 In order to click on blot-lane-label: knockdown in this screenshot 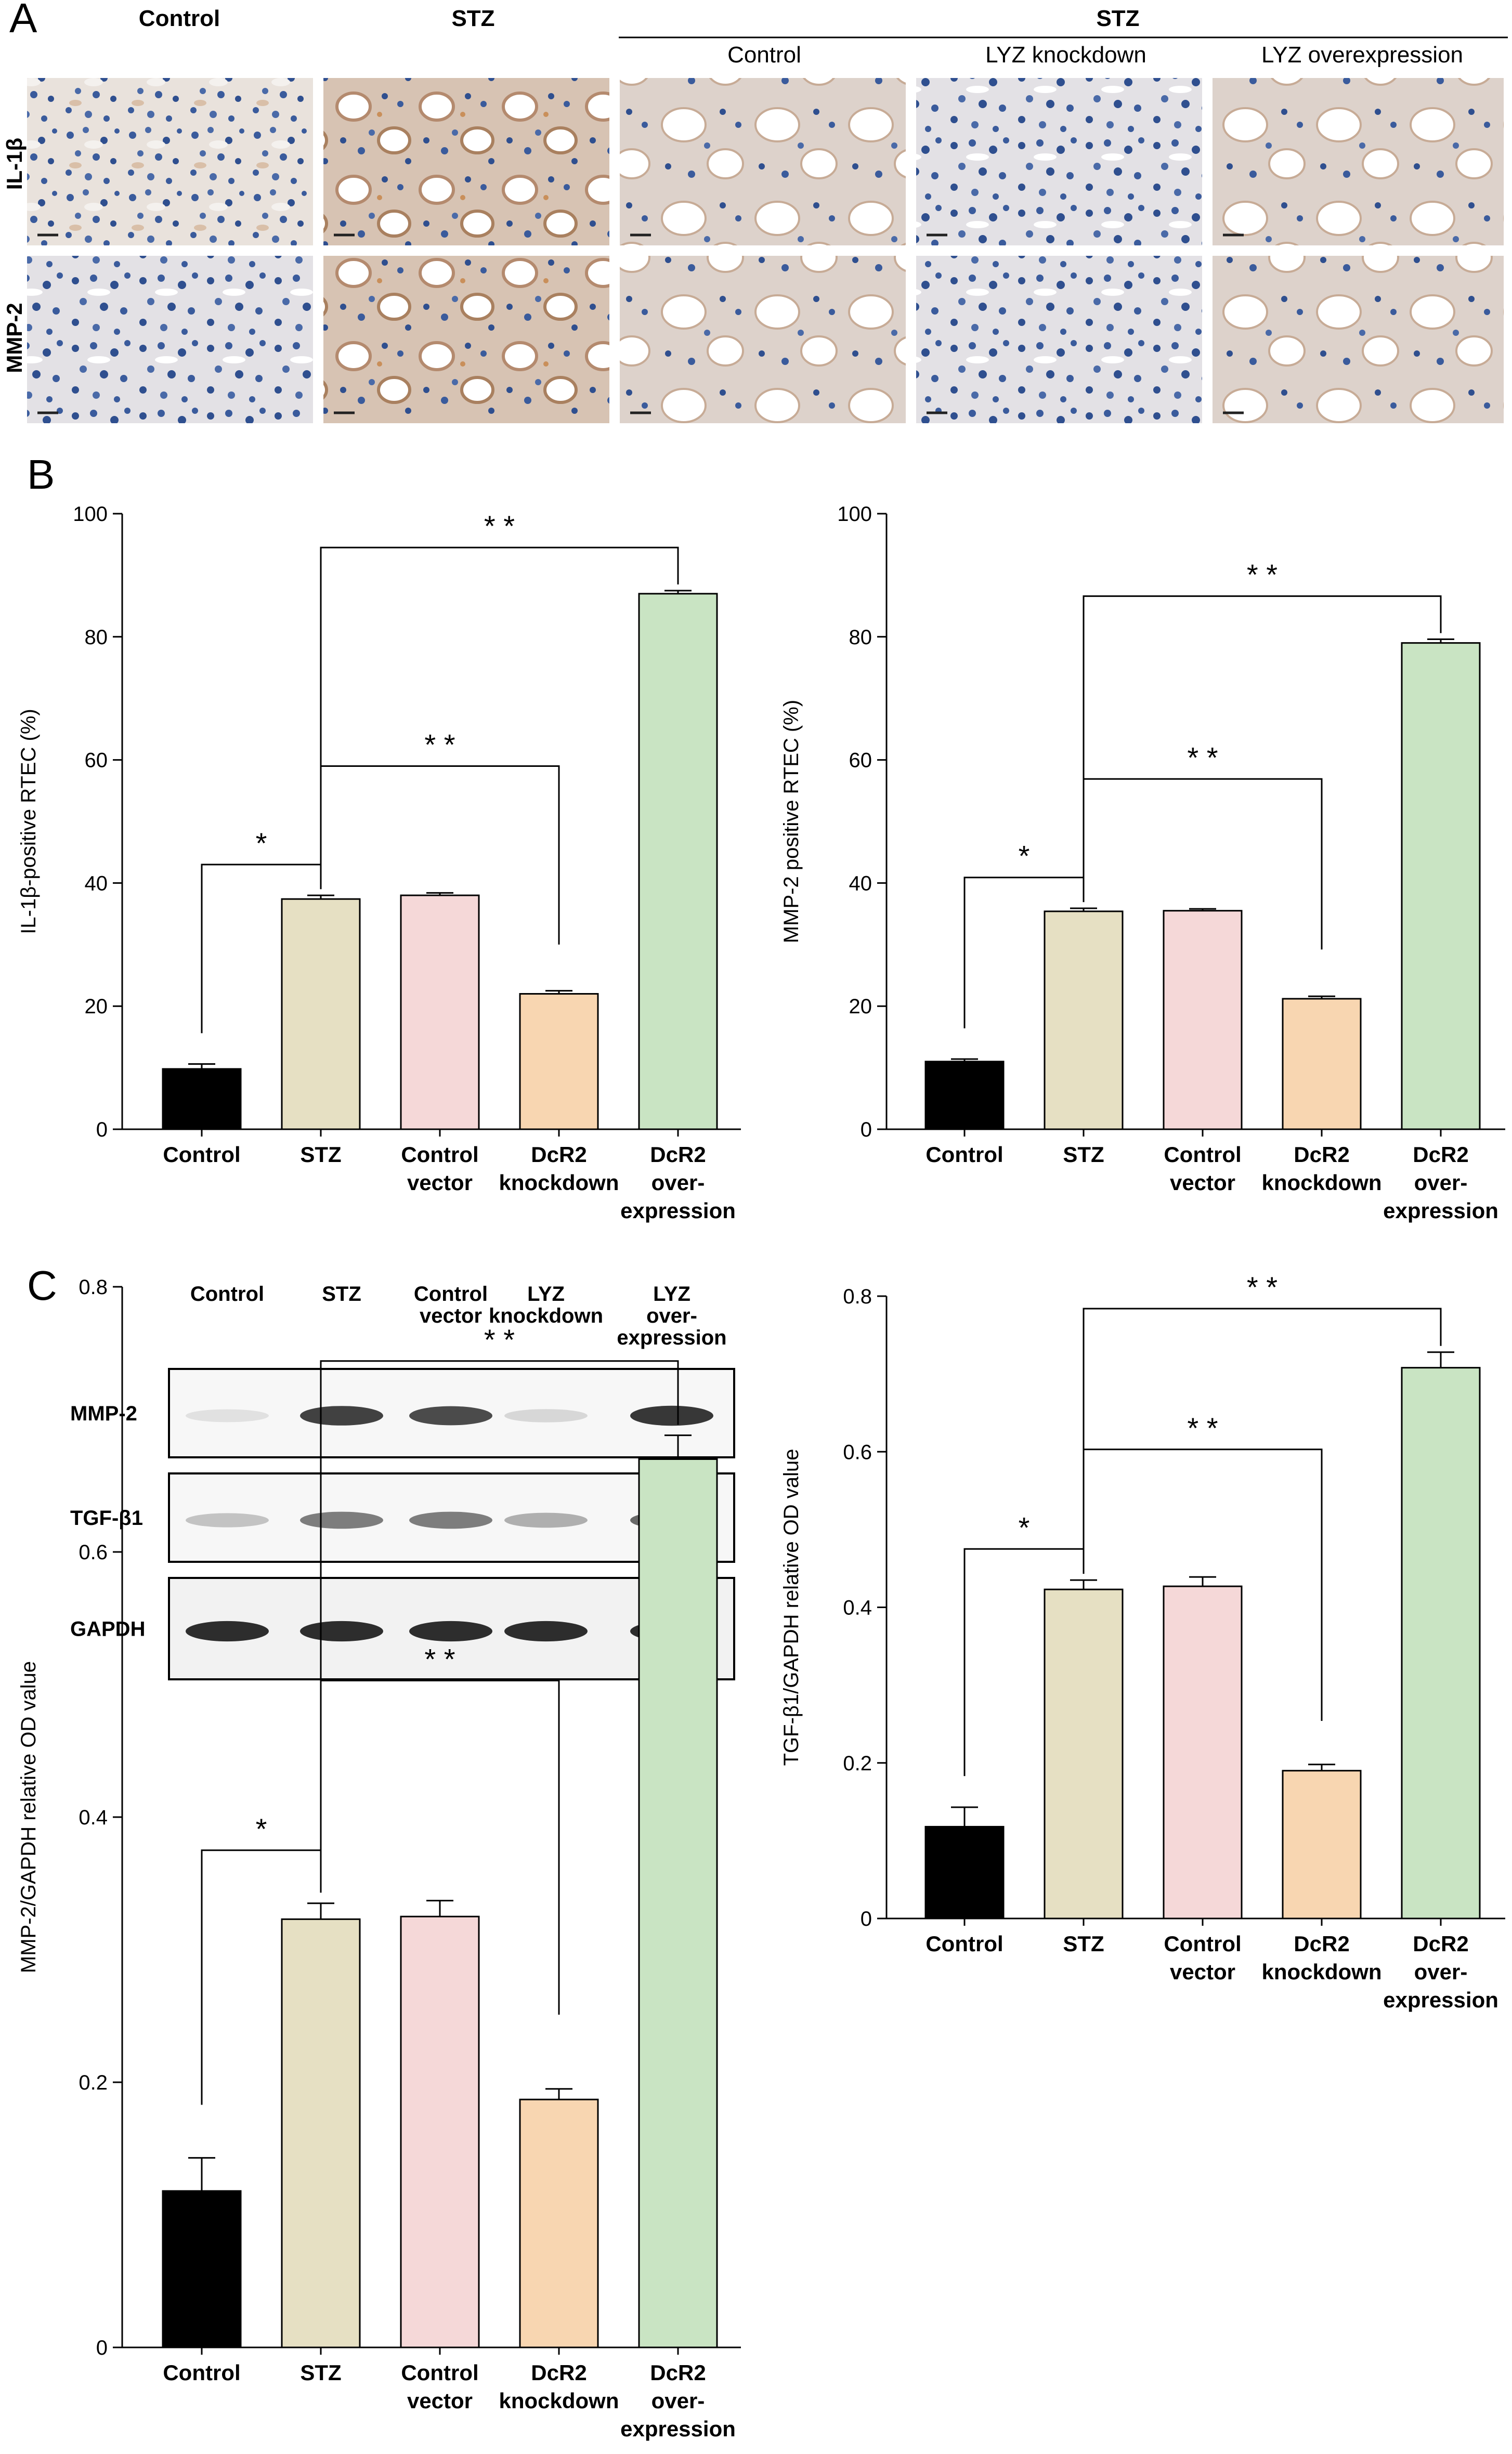, I will do `click(546, 1315)`.